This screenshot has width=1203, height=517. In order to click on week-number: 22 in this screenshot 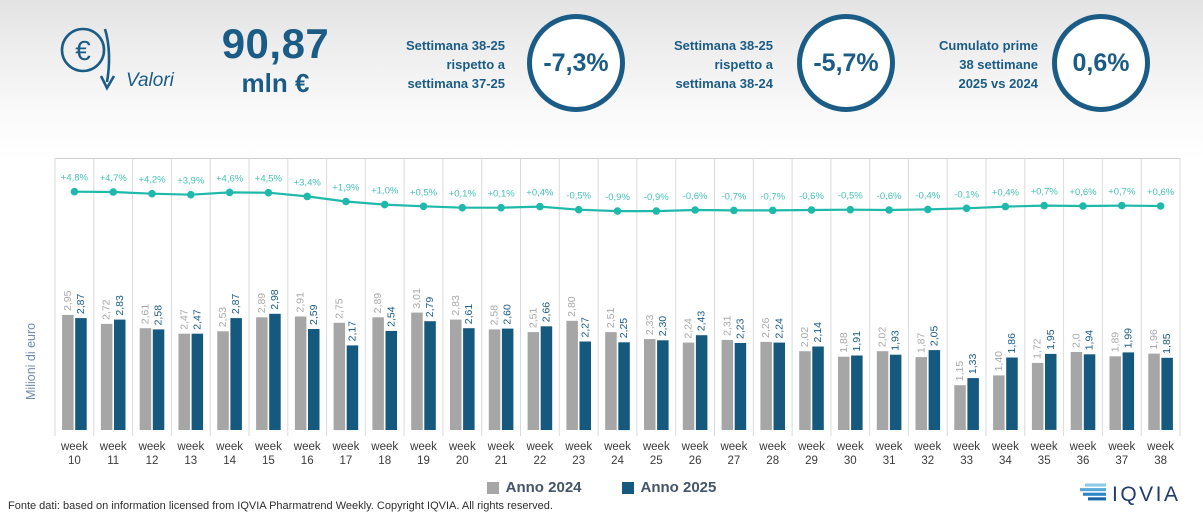, I will do `click(540, 461)`.